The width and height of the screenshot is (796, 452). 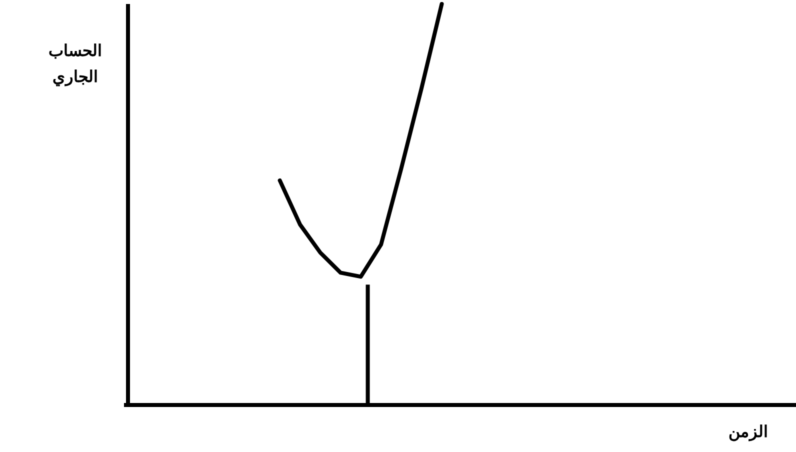 I want to click on y-axis-title: الحساب الجاري, so click(x=75, y=65).